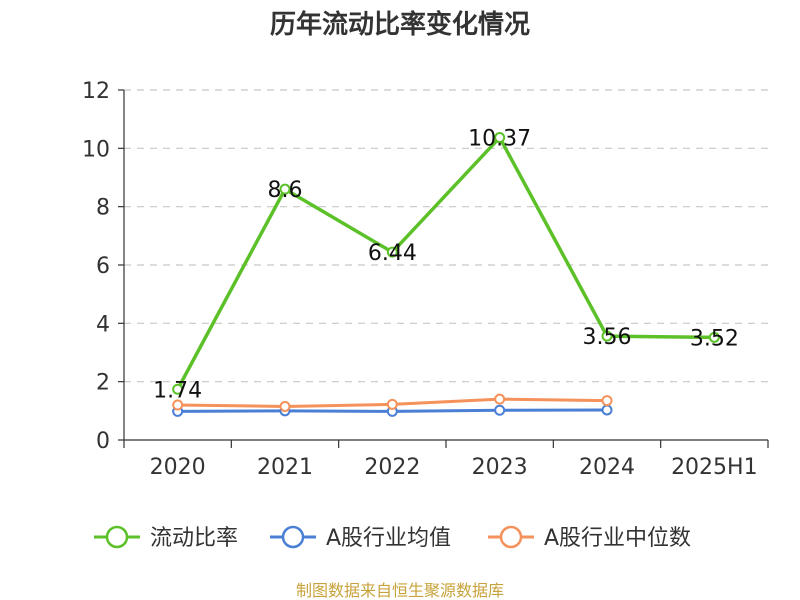 This screenshot has height=600, width=800. I want to click on y-tick-label: 4, so click(103, 324).